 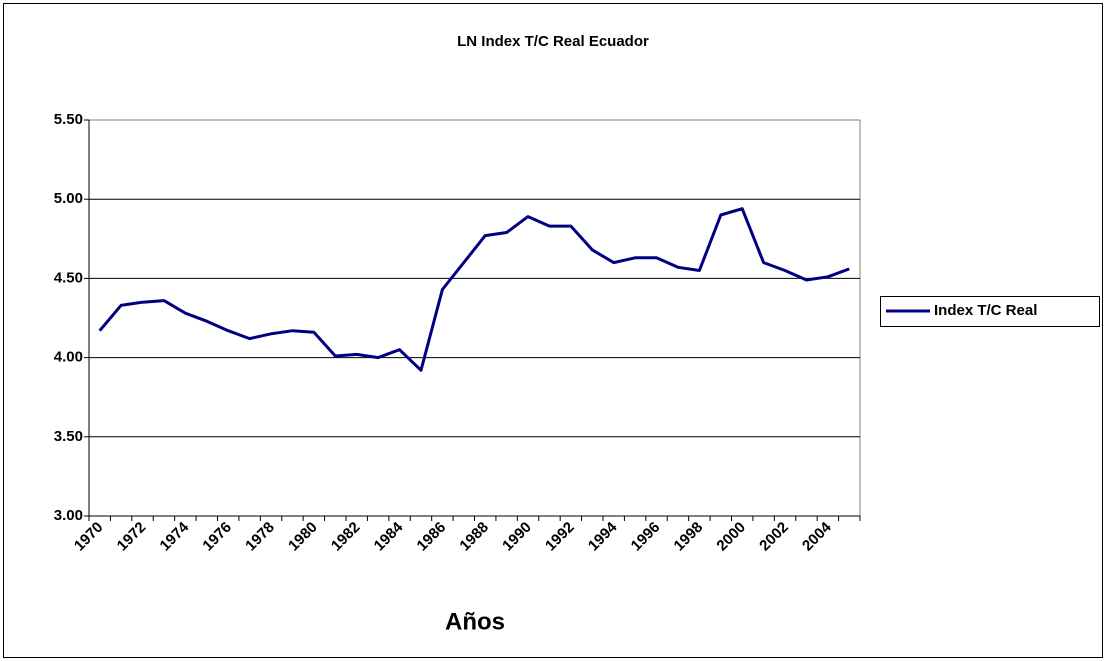 What do you see at coordinates (553, 41) in the screenshot?
I see `chart-title: LN Index T/C Real Ecuador` at bounding box center [553, 41].